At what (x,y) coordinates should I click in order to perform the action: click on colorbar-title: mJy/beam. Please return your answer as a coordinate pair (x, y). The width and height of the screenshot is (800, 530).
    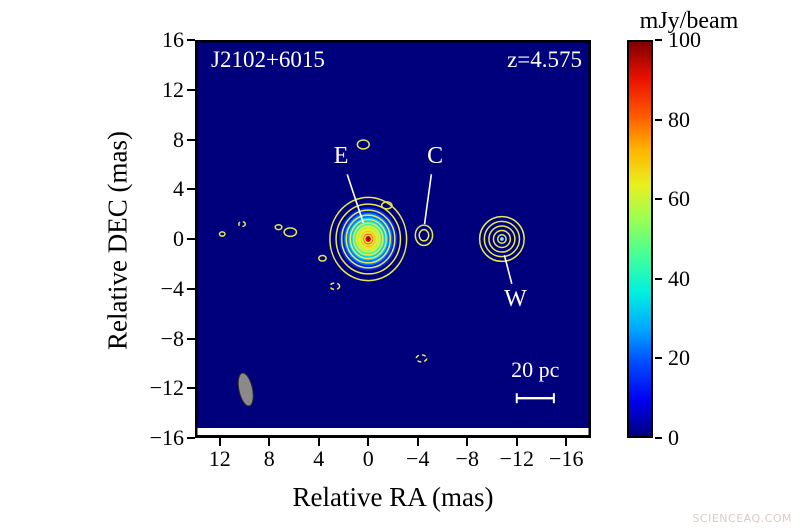
    Looking at the image, I should click on (689, 21).